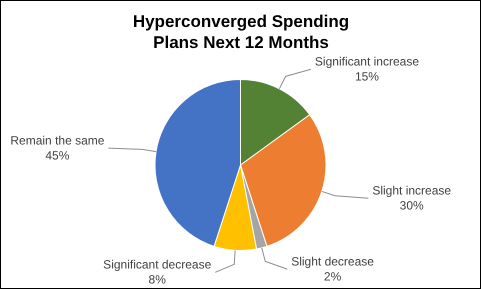 This screenshot has height=289, width=481. Describe the element at coordinates (157, 265) in the screenshot. I see `slice-label: Significant decrease` at that location.